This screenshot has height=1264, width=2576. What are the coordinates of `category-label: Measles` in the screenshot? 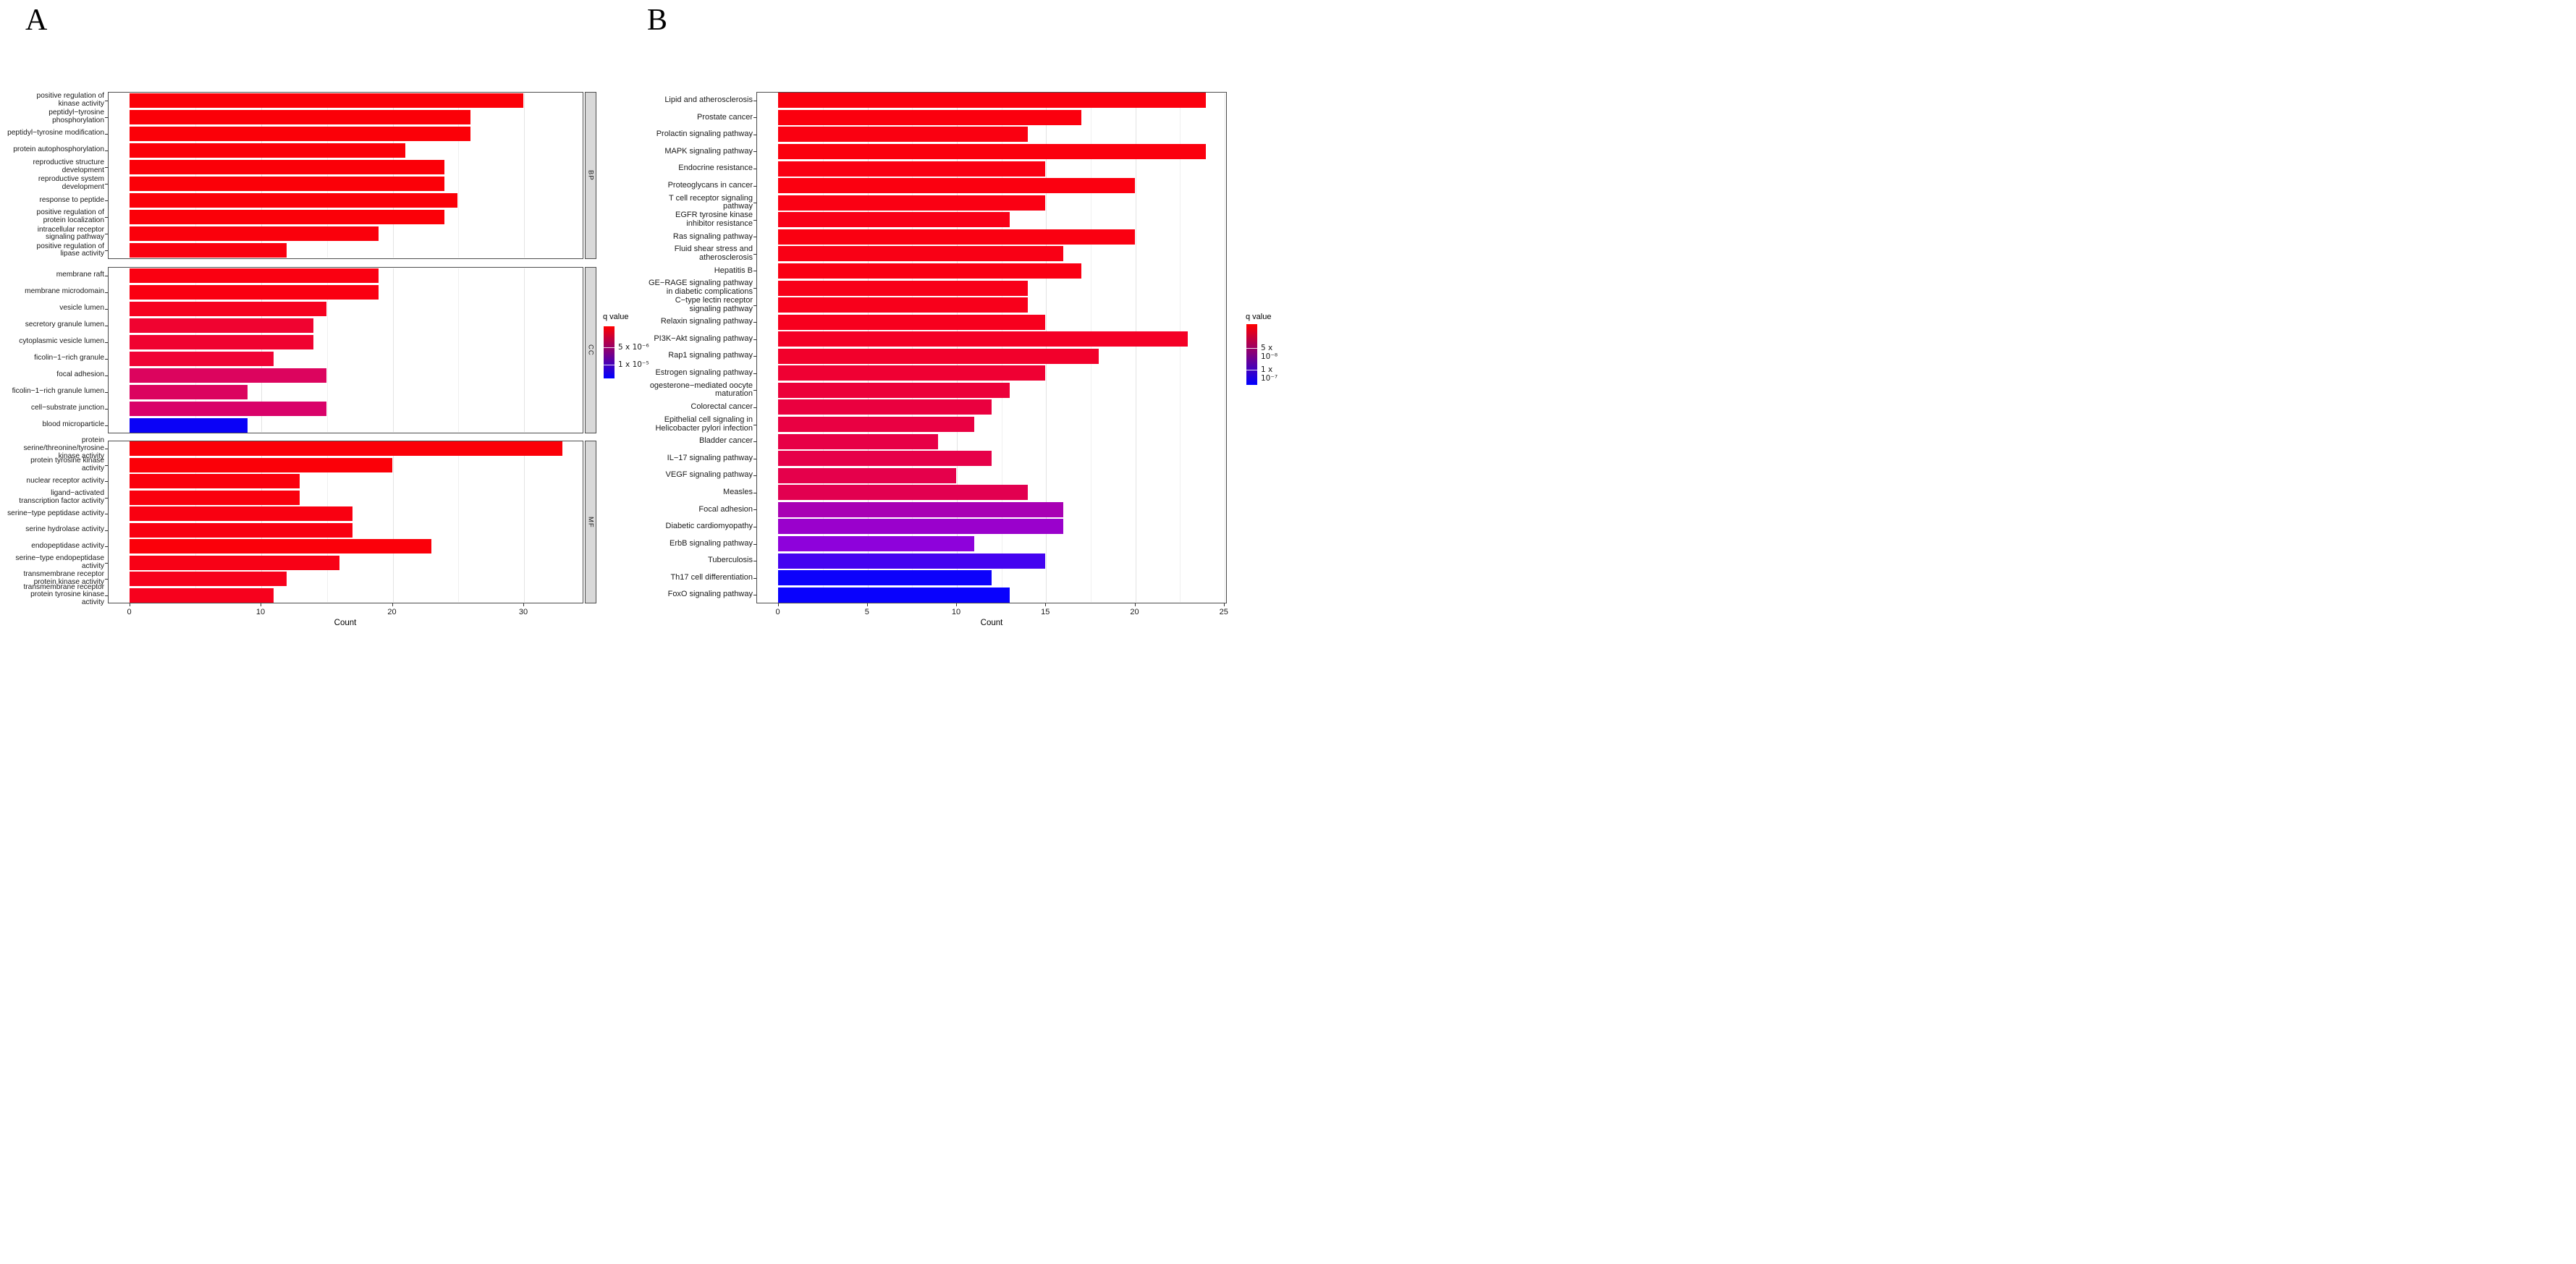 It's located at (738, 492).